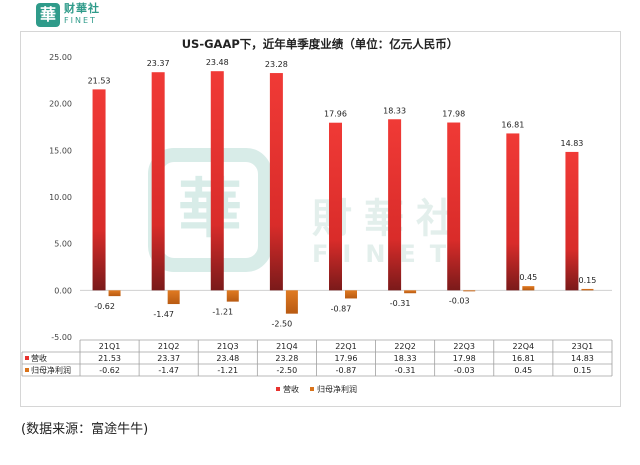  I want to click on profit-value-label: -0.62, so click(104, 306).